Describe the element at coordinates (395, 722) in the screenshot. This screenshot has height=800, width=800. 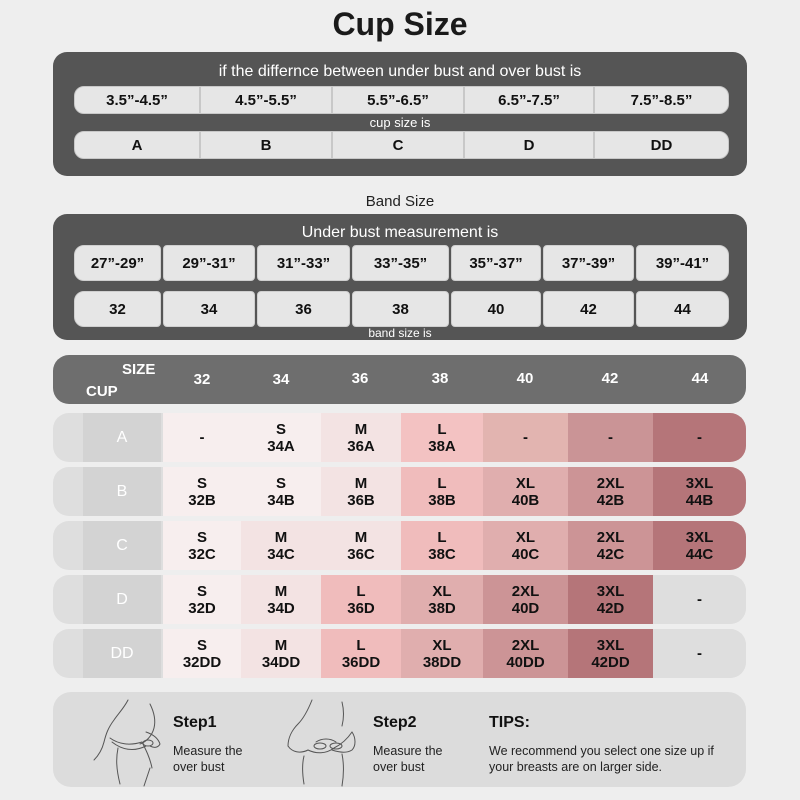
I see `step2-title: Step2` at that location.